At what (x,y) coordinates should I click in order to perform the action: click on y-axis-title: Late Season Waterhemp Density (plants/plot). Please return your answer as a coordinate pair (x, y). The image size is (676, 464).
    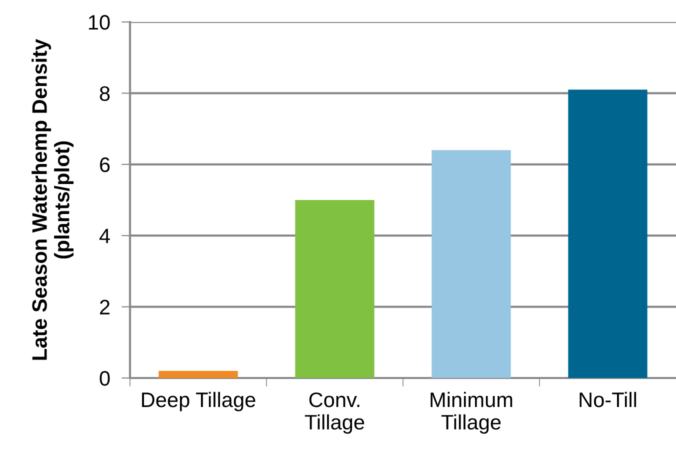
    Looking at the image, I should click on (53, 199).